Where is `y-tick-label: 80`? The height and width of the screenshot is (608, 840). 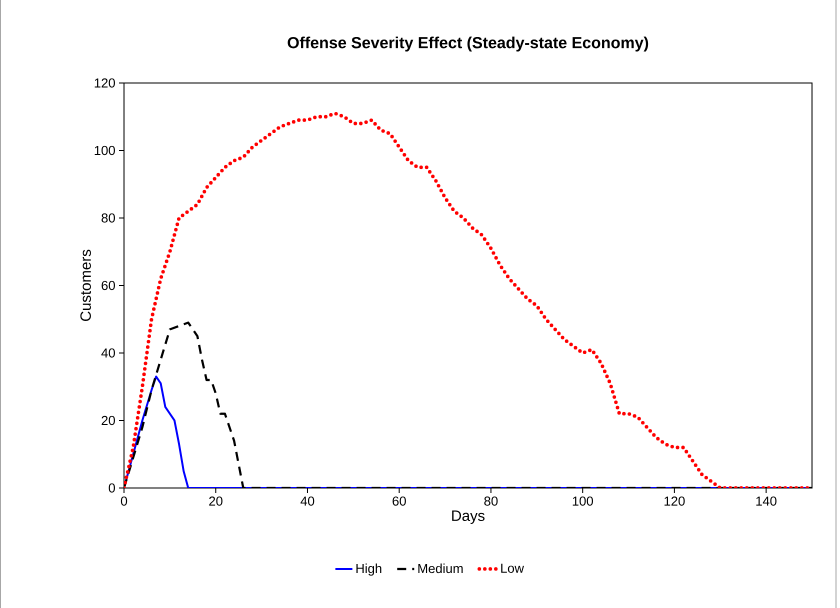
y-tick-label: 80 is located at coordinates (108, 218).